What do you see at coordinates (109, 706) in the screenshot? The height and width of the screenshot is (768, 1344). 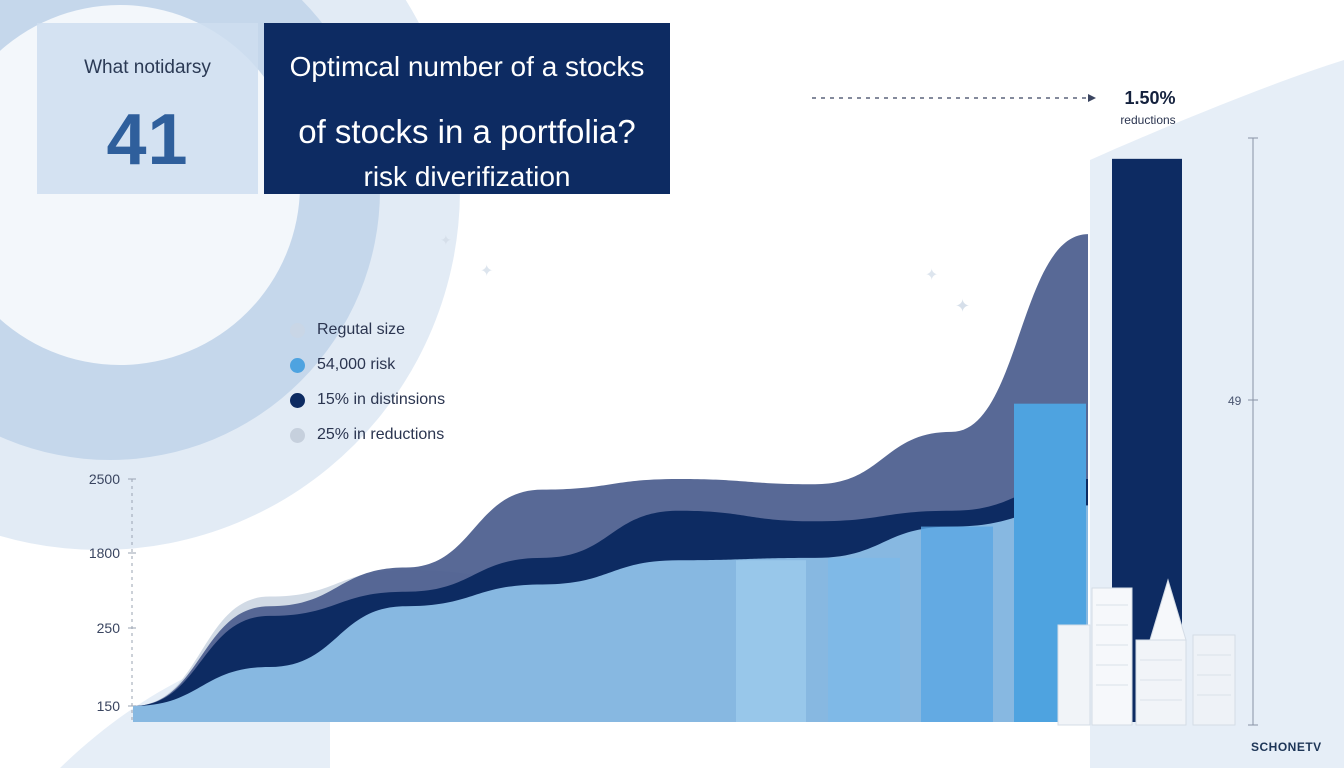 I see `y-tick-label: 150` at bounding box center [109, 706].